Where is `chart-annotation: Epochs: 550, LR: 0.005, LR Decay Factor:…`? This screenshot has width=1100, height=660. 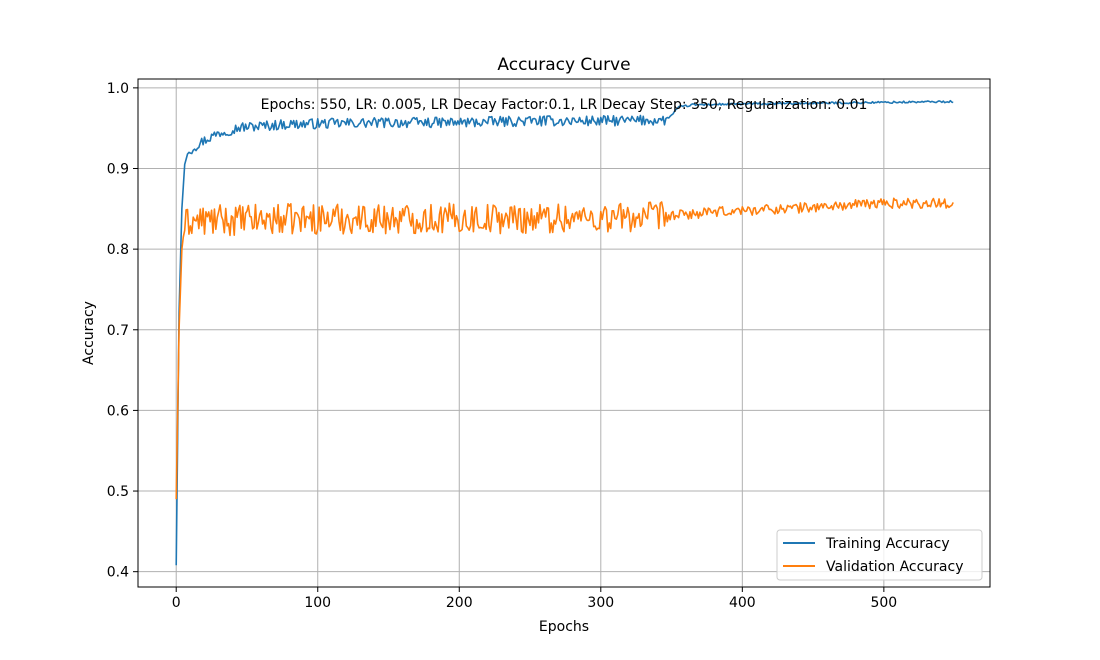
chart-annotation: Epochs: 550, LR: 0.005, LR Decay Factor:… is located at coordinates (564, 105).